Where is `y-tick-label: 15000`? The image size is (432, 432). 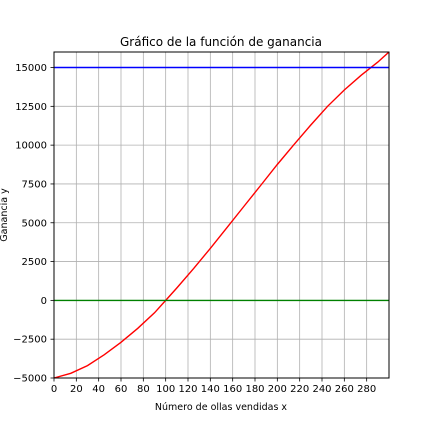 y-tick-label: 15000 is located at coordinates (31, 68).